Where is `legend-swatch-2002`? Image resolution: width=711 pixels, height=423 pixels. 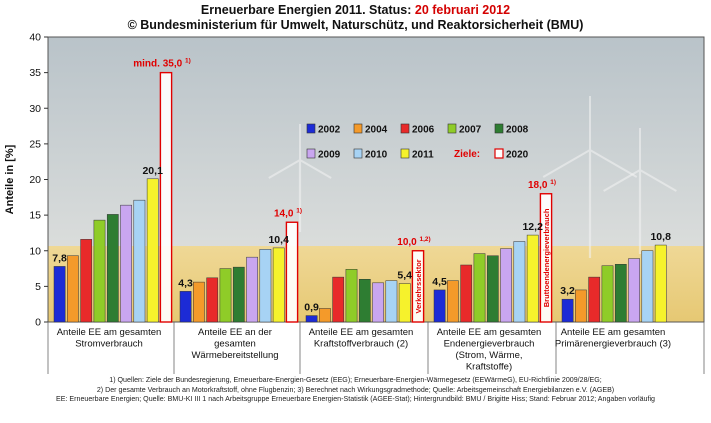
legend-swatch-2002 is located at coordinates (311, 128).